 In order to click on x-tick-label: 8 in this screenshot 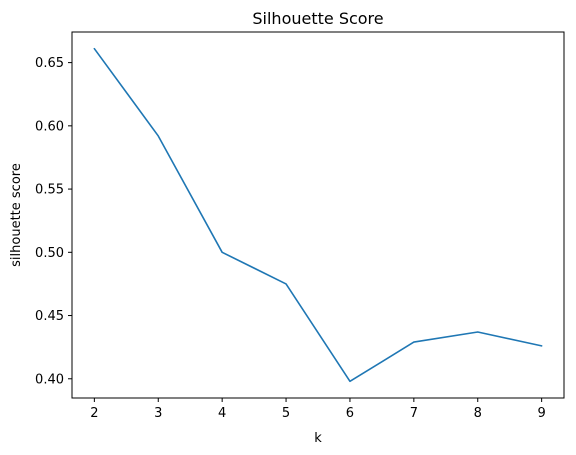, I will do `click(478, 413)`.